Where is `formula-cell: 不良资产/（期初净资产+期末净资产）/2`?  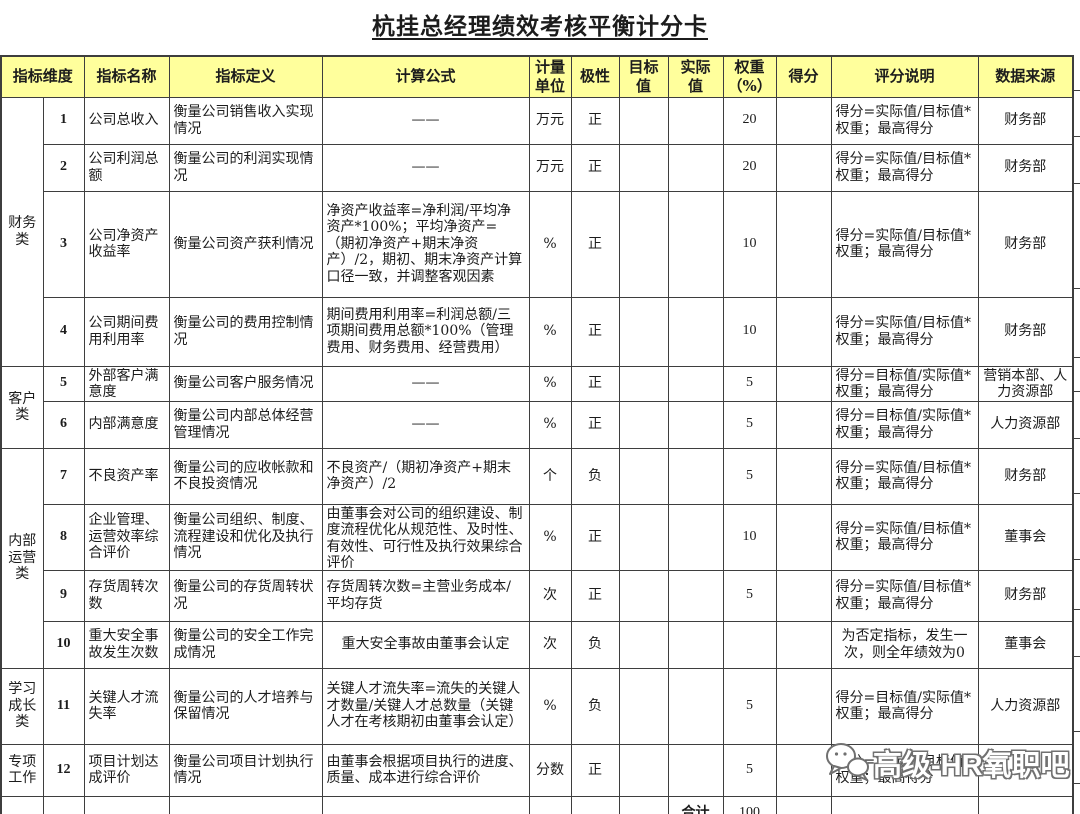 formula-cell: 不良资产/（期初净资产+期末净资产）/2 is located at coordinates (425, 476).